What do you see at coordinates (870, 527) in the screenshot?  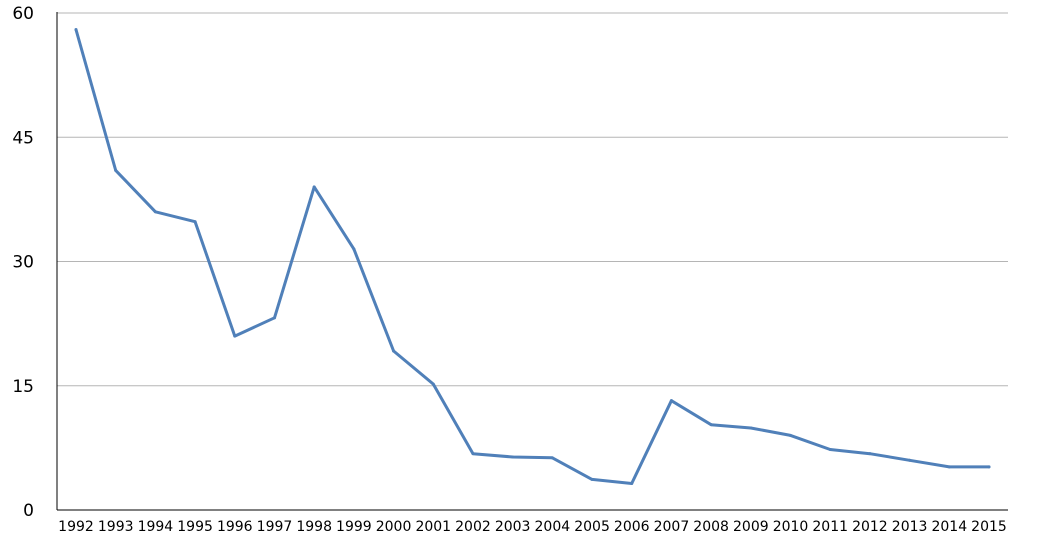 I see `x-tick-label: 2012` at bounding box center [870, 527].